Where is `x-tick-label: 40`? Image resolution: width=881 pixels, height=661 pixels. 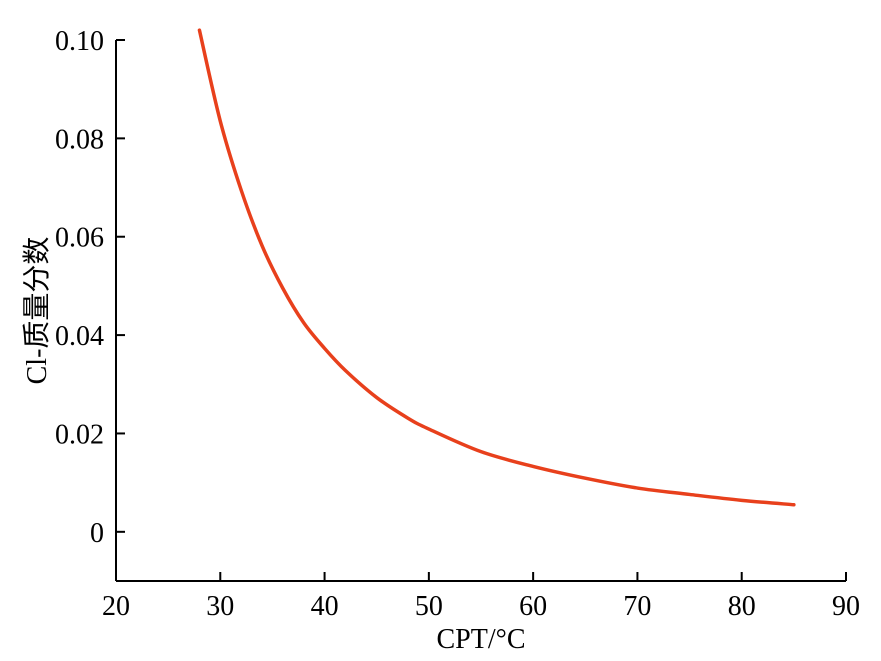 x-tick-label: 40 is located at coordinates (325, 606).